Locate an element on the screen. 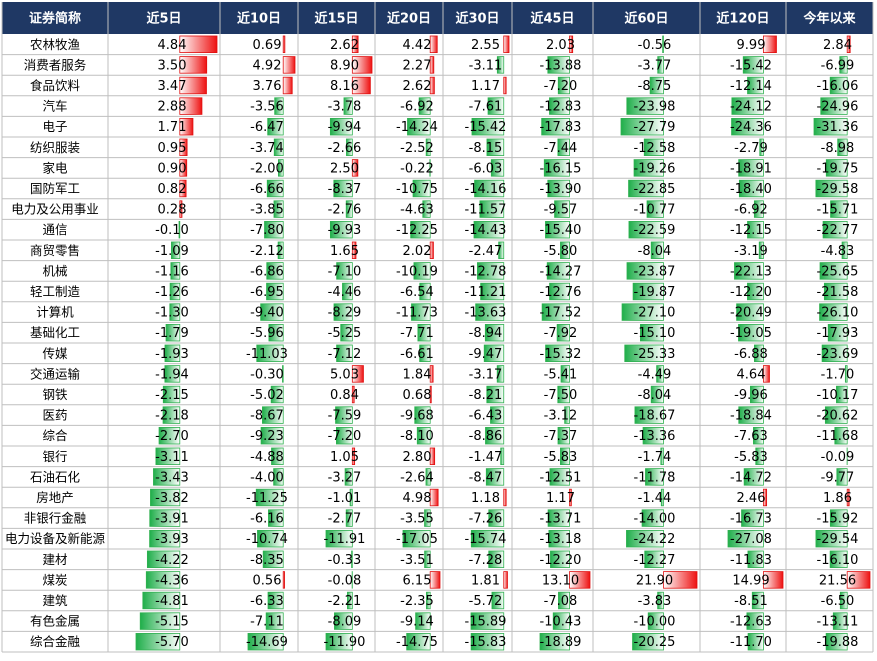 Image resolution: width=877 pixels, height=661 pixels. row-name: 基础化工 is located at coordinates (55, 332).